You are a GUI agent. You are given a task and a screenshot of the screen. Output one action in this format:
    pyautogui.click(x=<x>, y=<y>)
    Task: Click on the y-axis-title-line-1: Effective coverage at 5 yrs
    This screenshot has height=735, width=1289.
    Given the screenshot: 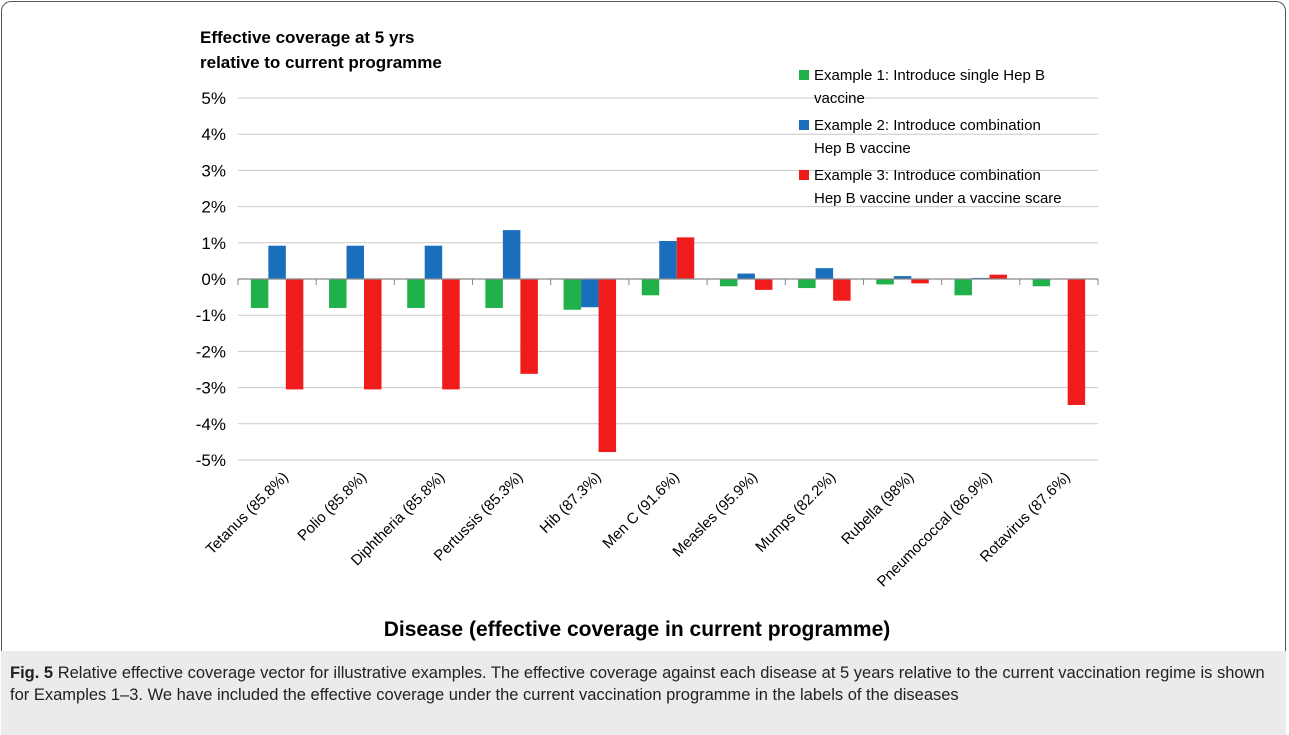 What is the action you would take?
    pyautogui.click(x=307, y=37)
    